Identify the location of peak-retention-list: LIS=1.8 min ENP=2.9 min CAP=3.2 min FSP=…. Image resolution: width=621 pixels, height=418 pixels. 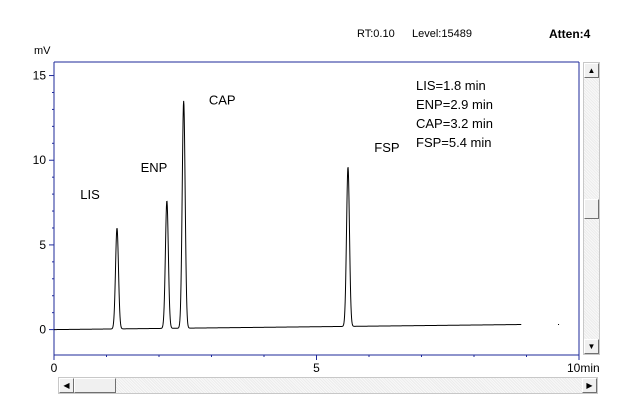
(454, 114).